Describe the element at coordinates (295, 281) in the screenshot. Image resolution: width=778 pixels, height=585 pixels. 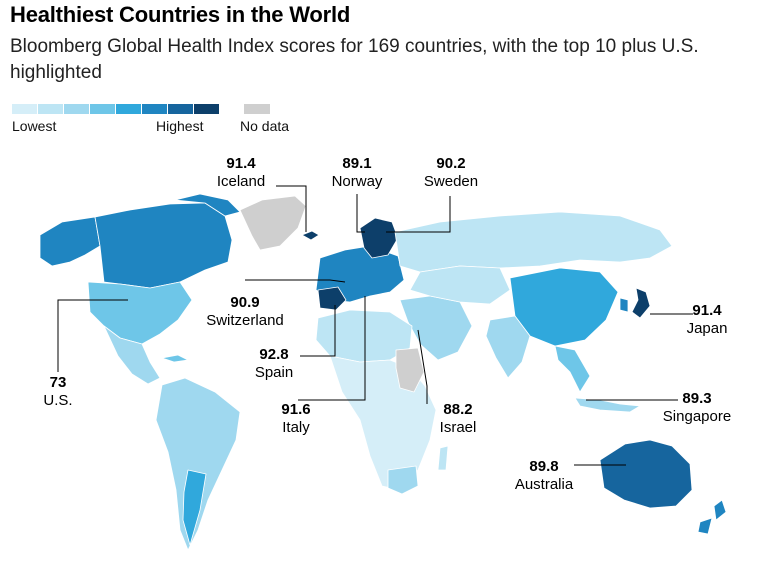
I see `leader-switzerland` at that location.